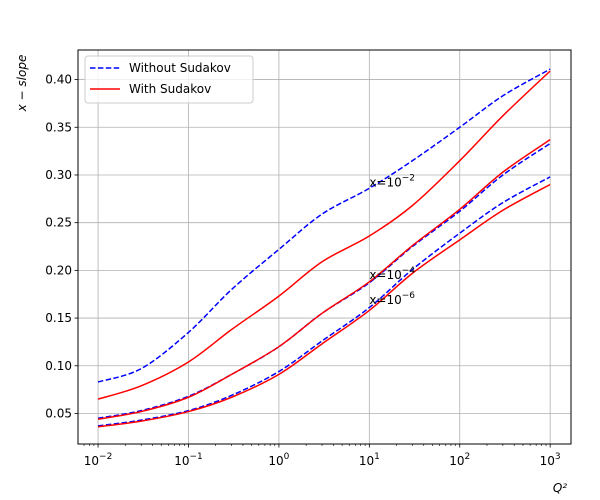 This screenshot has width=600, height=500. I want to click on y-tick-label: 0.20, so click(58, 270).